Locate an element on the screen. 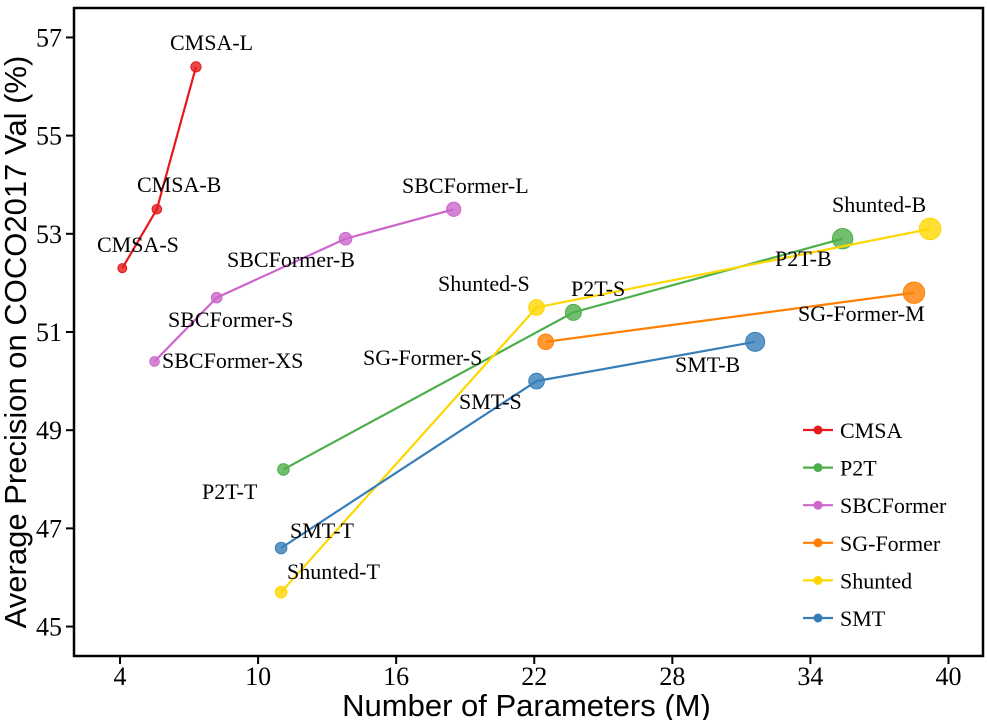  x-tick-label: 28 is located at coordinates (672, 676).